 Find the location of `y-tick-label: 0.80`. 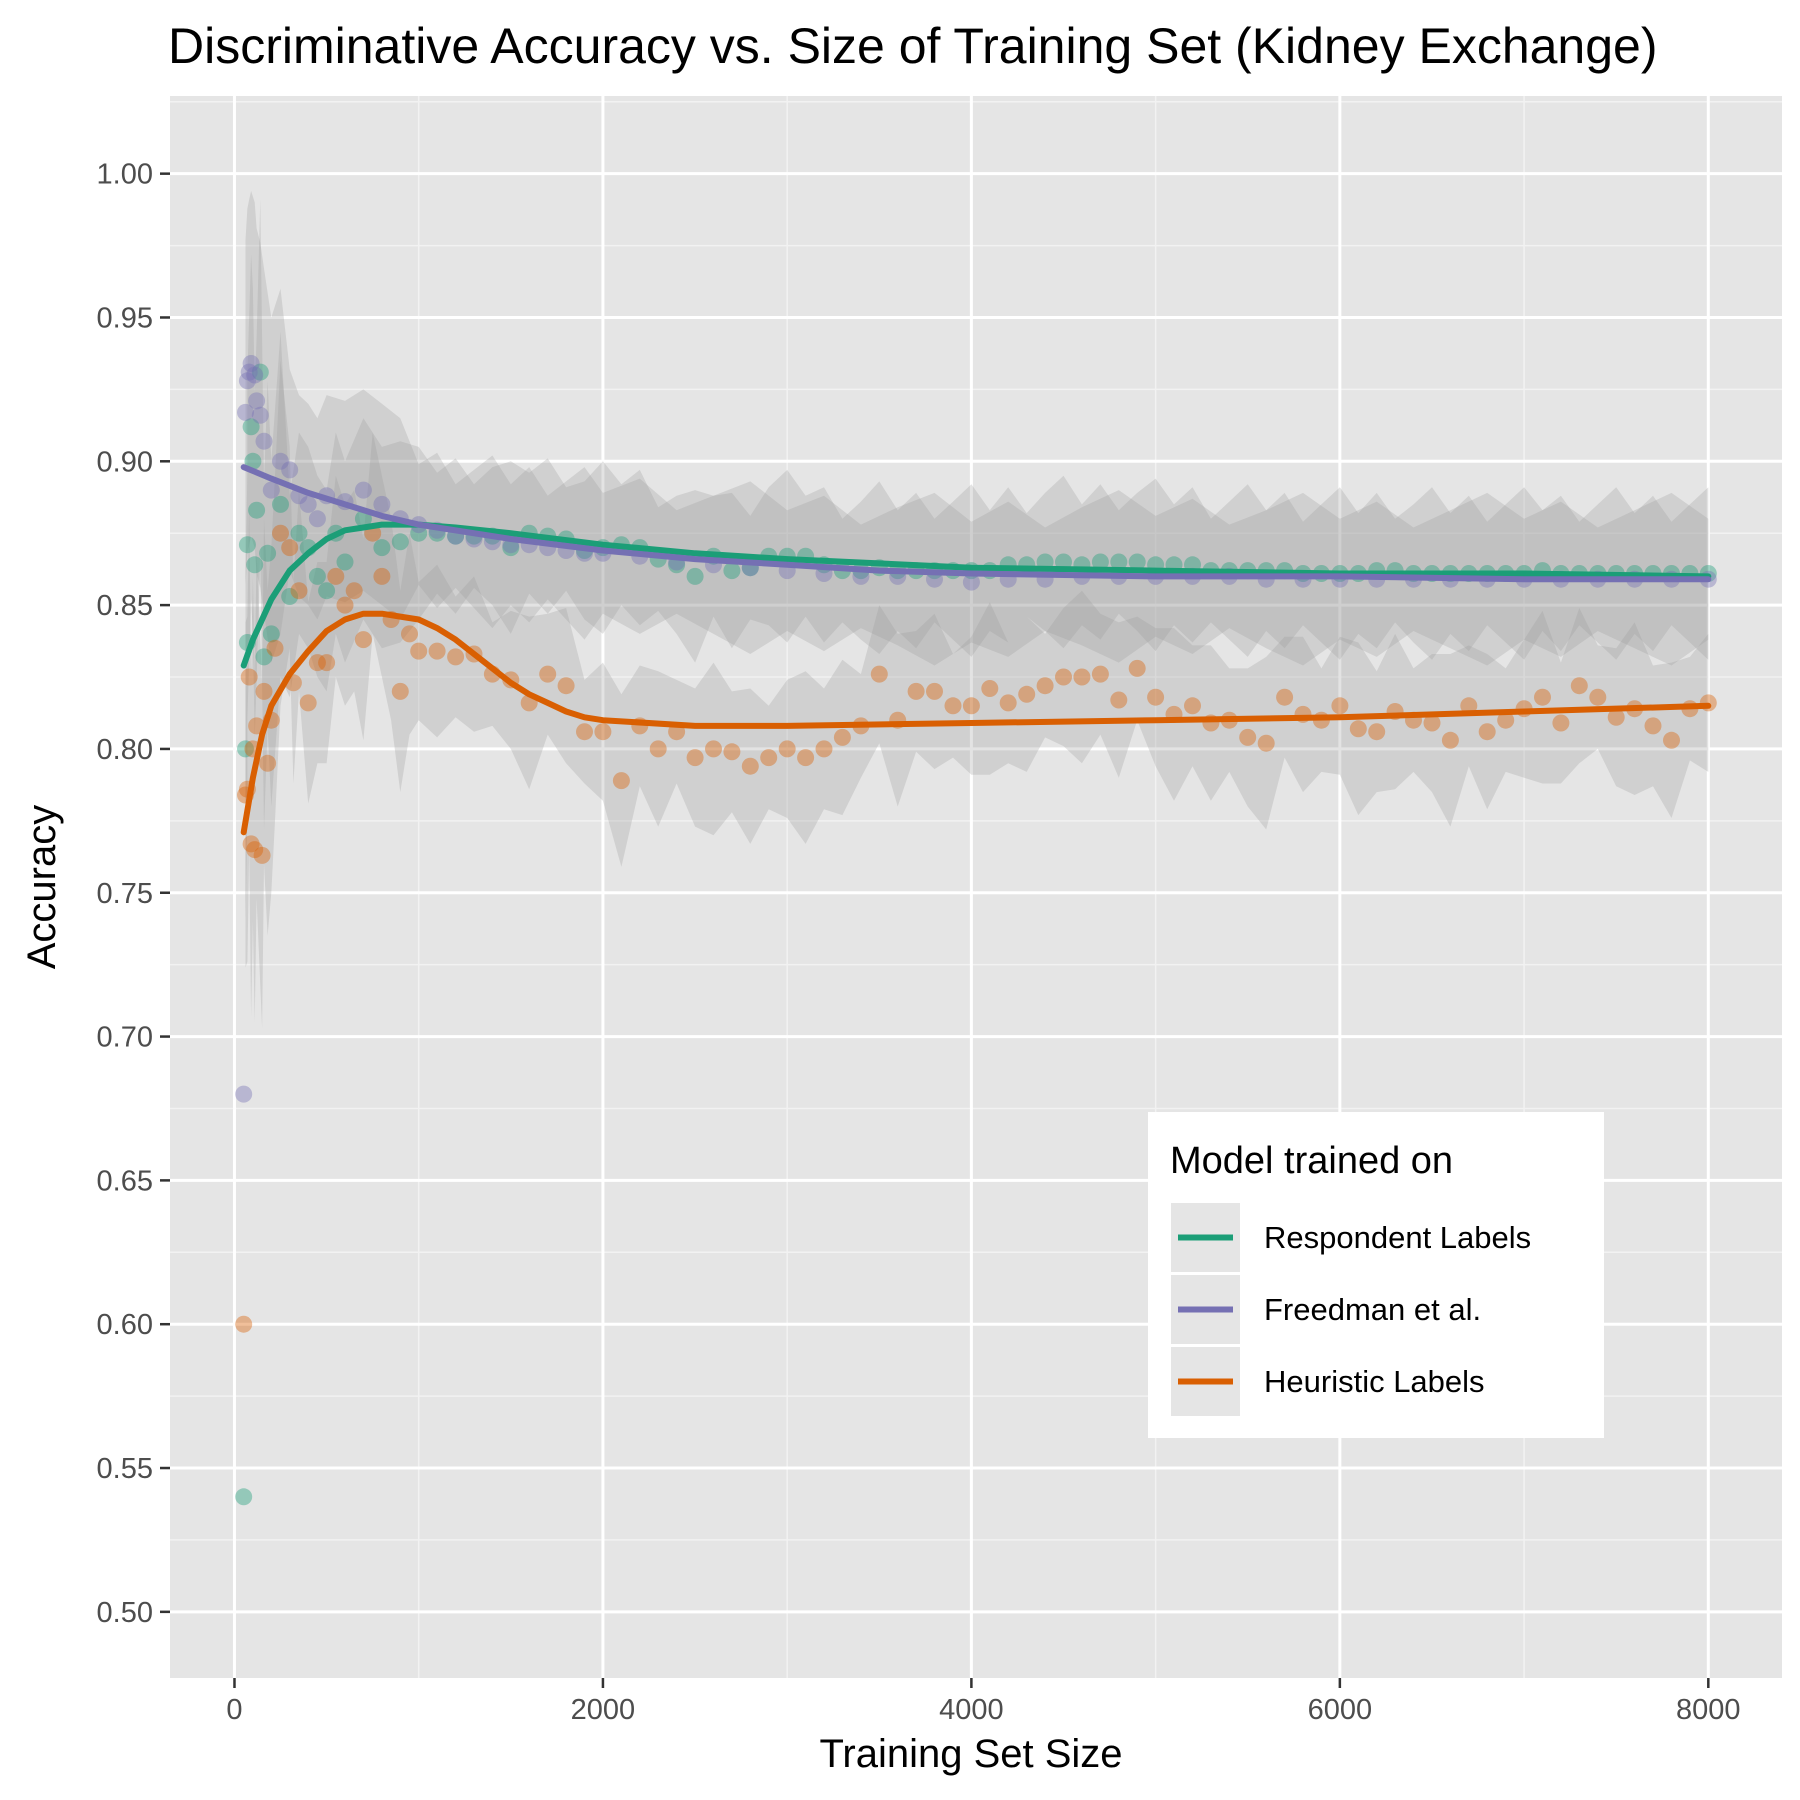

y-tick-label: 0.80 is located at coordinates (125, 750).